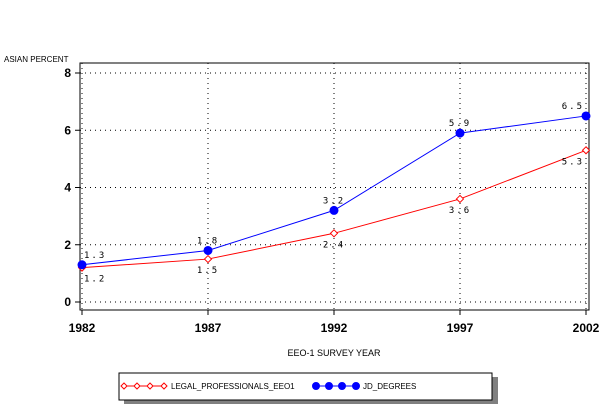 The width and height of the screenshot is (608, 416). I want to click on data-label: 3.6, so click(460, 211).